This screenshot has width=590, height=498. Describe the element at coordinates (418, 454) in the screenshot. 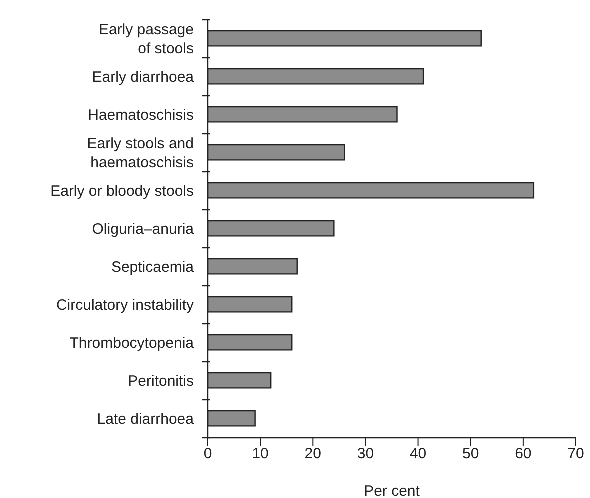

I see `x-tick-label: 40` at that location.